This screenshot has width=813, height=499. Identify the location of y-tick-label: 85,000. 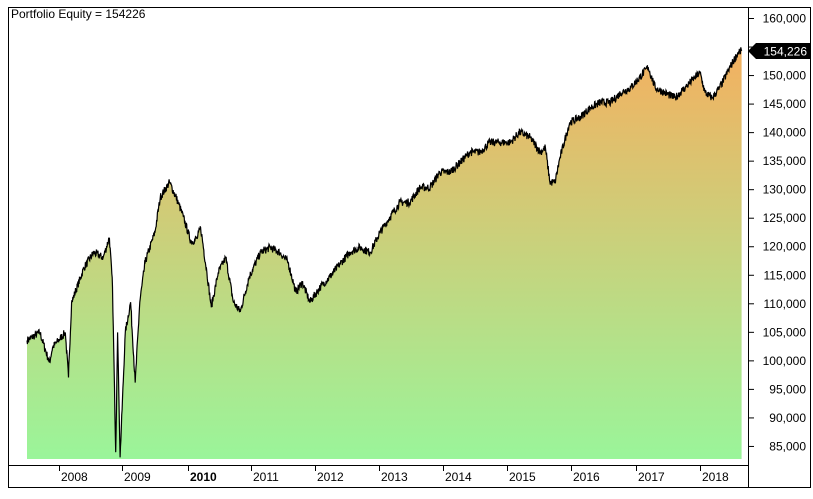
(787, 446).